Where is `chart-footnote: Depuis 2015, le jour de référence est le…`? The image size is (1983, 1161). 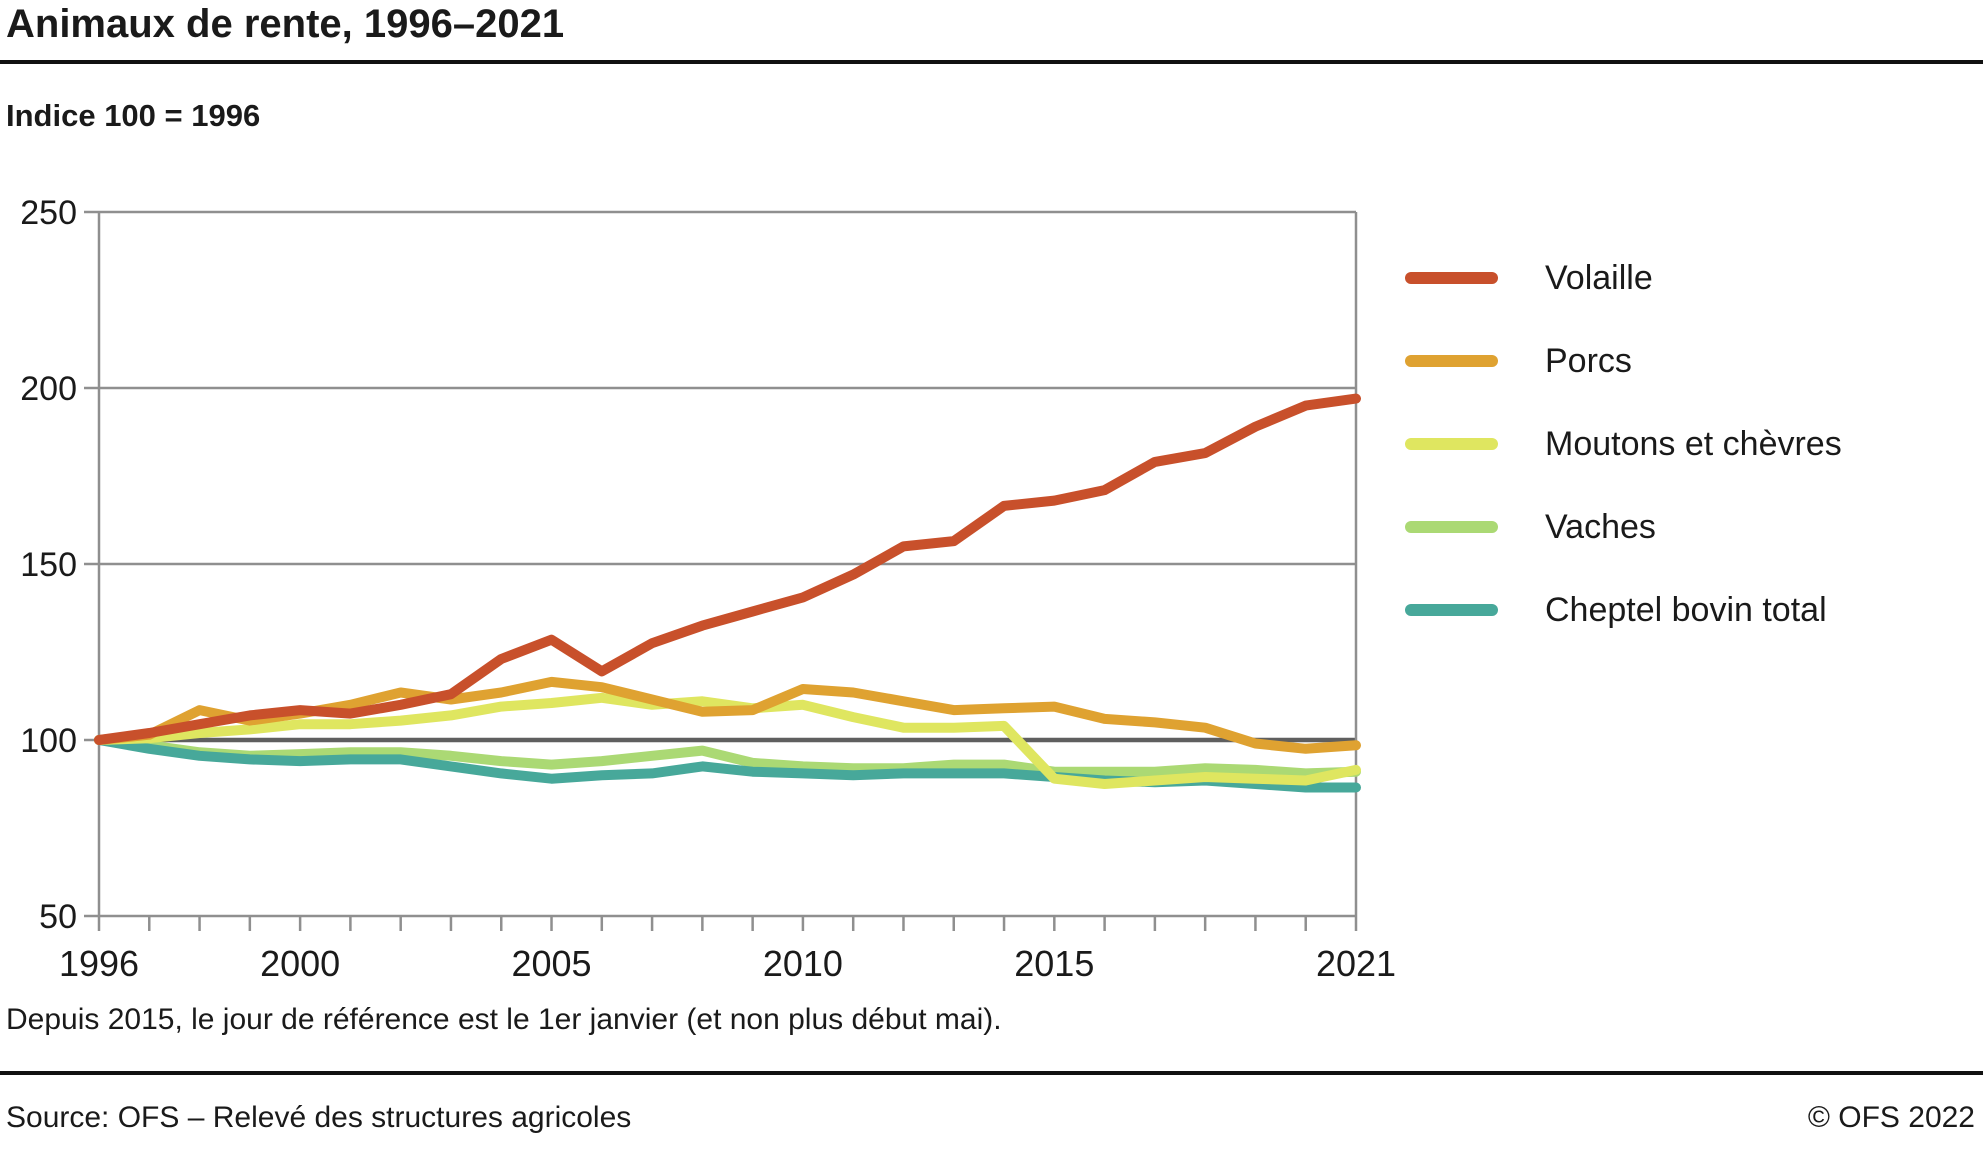 chart-footnote: Depuis 2015, le jour de référence est le… is located at coordinates (504, 1019).